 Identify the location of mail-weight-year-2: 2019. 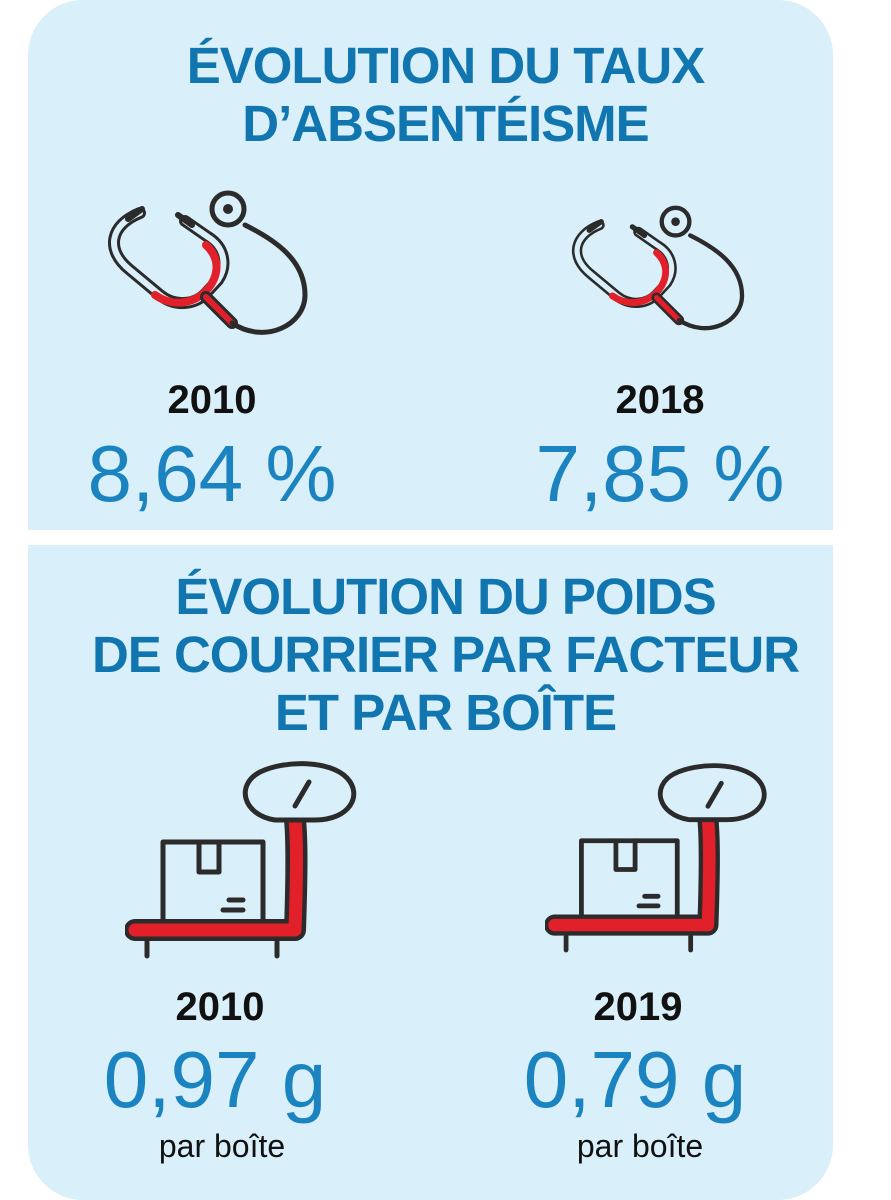
(638, 1007).